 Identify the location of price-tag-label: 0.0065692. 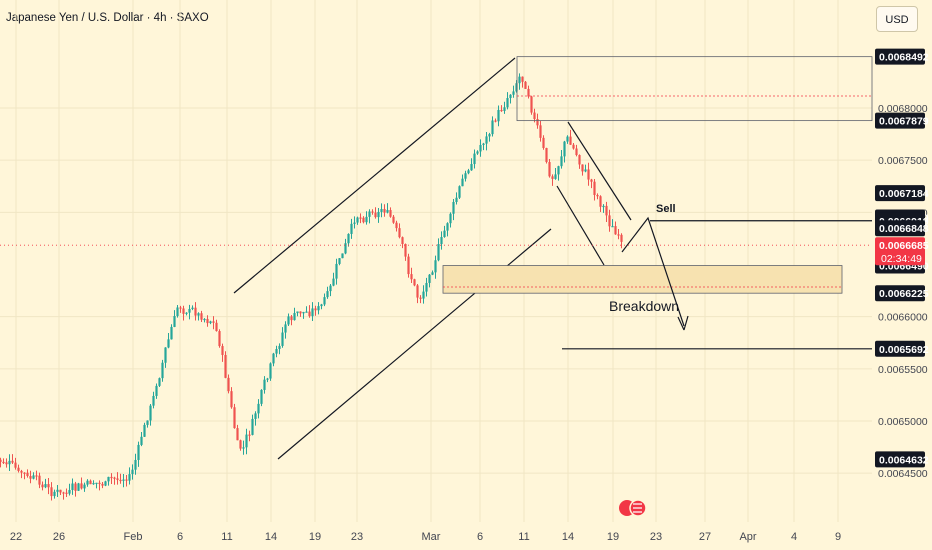
(904, 350).